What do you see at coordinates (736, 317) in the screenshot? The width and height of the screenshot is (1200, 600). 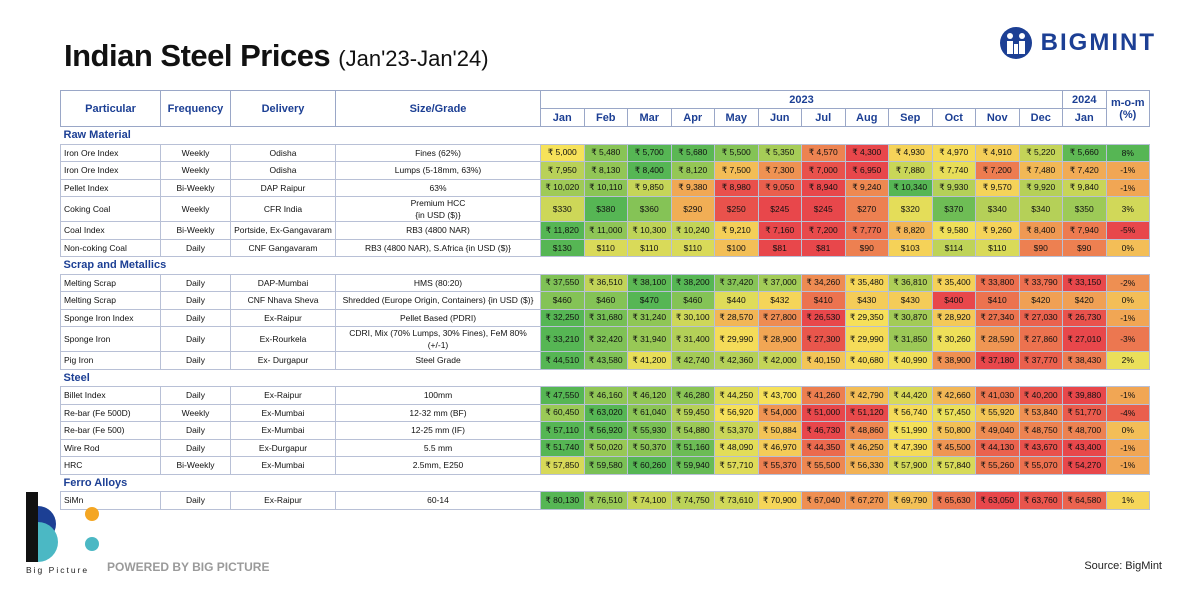 I see `price-cell: ₹ 28,570` at bounding box center [736, 317].